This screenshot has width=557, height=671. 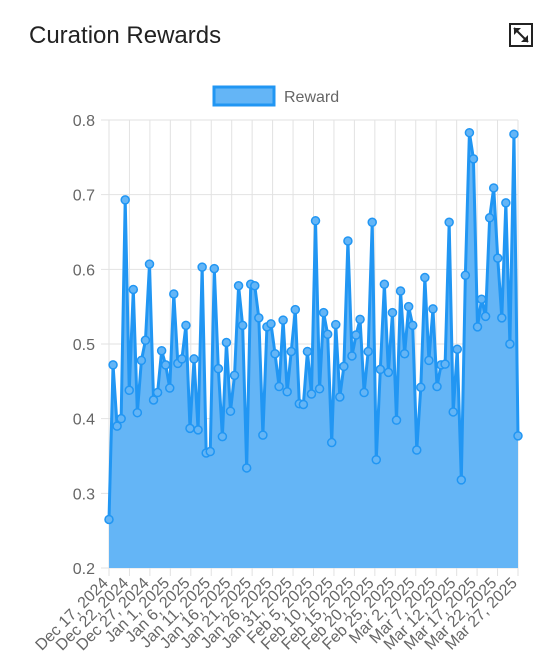 What do you see at coordinates (84, 420) in the screenshot?
I see `y-tick-label: 0.4` at bounding box center [84, 420].